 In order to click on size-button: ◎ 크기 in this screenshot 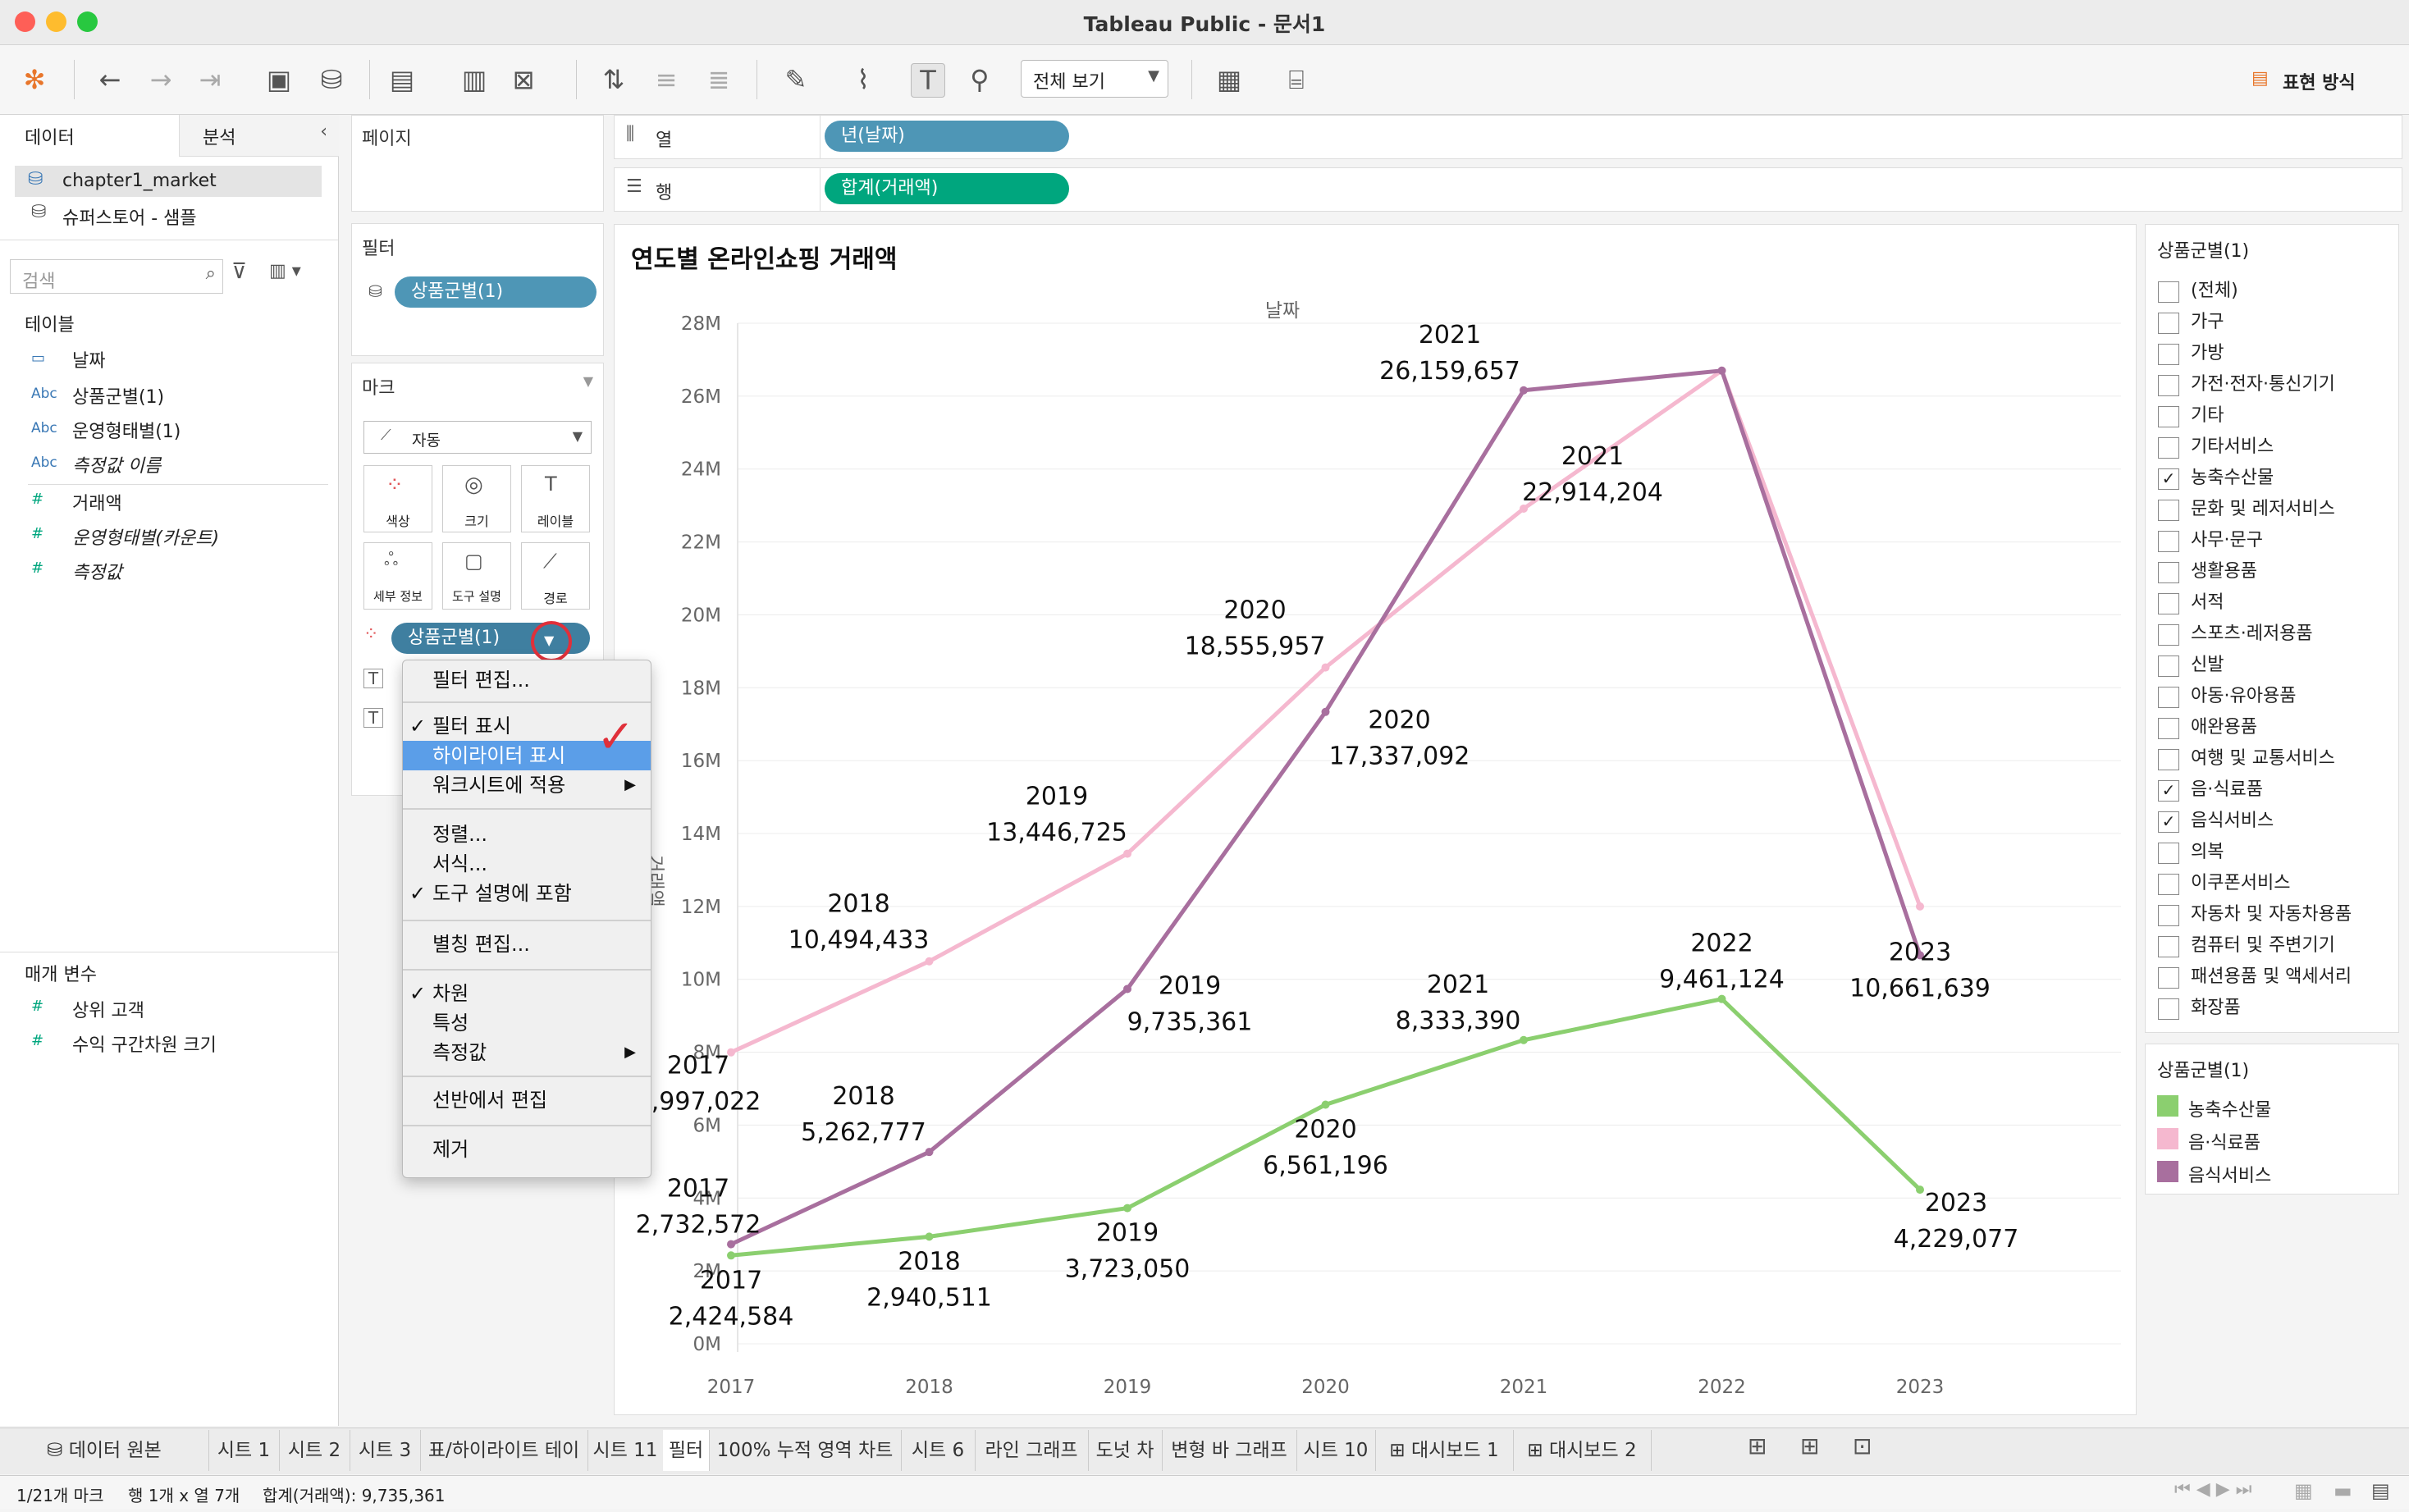, I will do `click(476, 499)`.